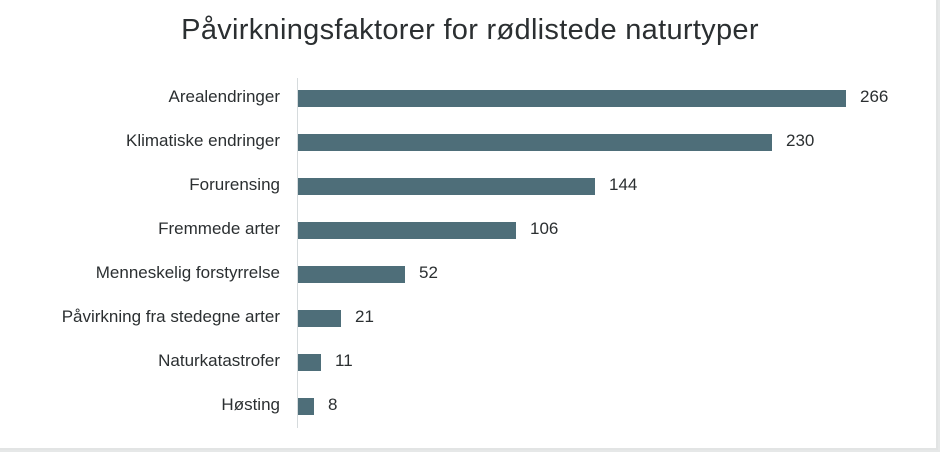 The height and width of the screenshot is (452, 940). Describe the element at coordinates (297, 253) in the screenshot. I see `y-axis-line` at that location.